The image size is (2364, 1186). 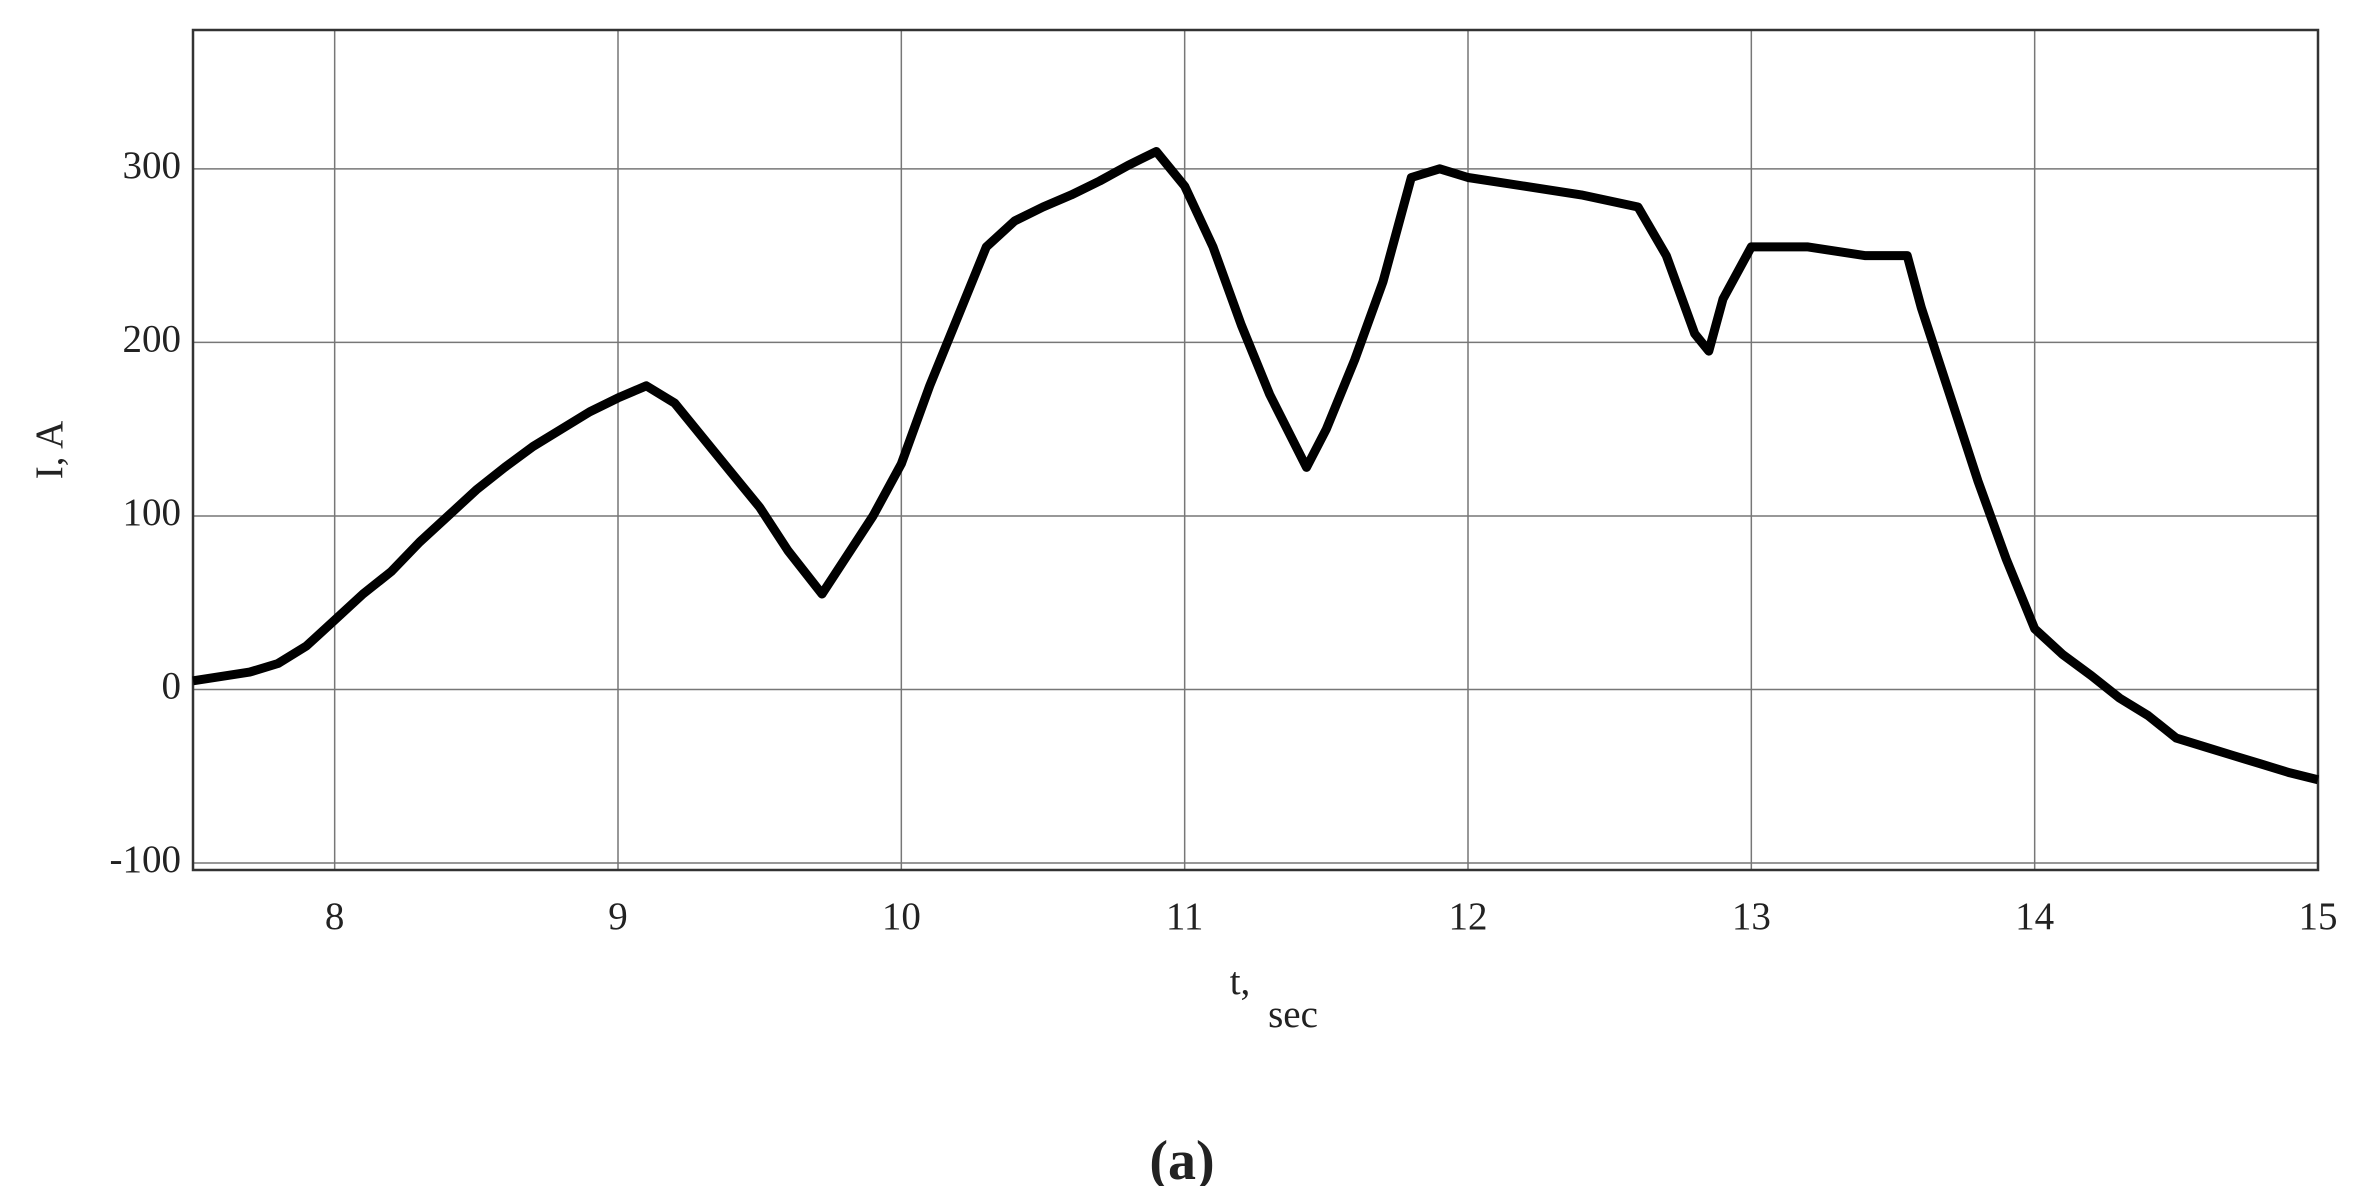 What do you see at coordinates (1181, 1158) in the screenshot?
I see `caption: (a)` at bounding box center [1181, 1158].